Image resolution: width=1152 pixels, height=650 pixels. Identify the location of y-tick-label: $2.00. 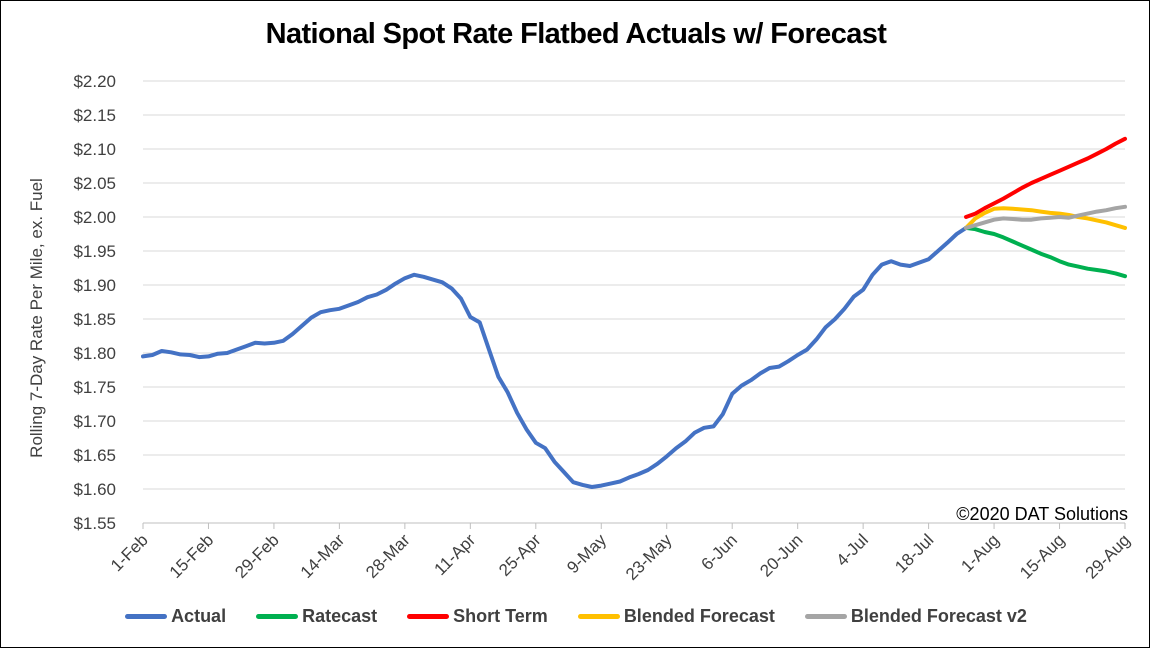
(94, 217).